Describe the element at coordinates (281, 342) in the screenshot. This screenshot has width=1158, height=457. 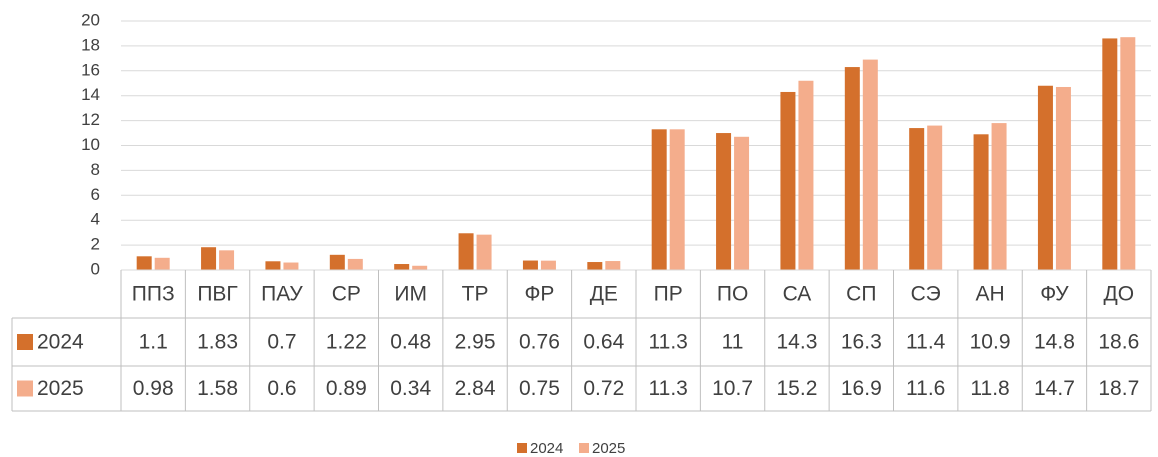
I see `table-value: 0.7` at that location.